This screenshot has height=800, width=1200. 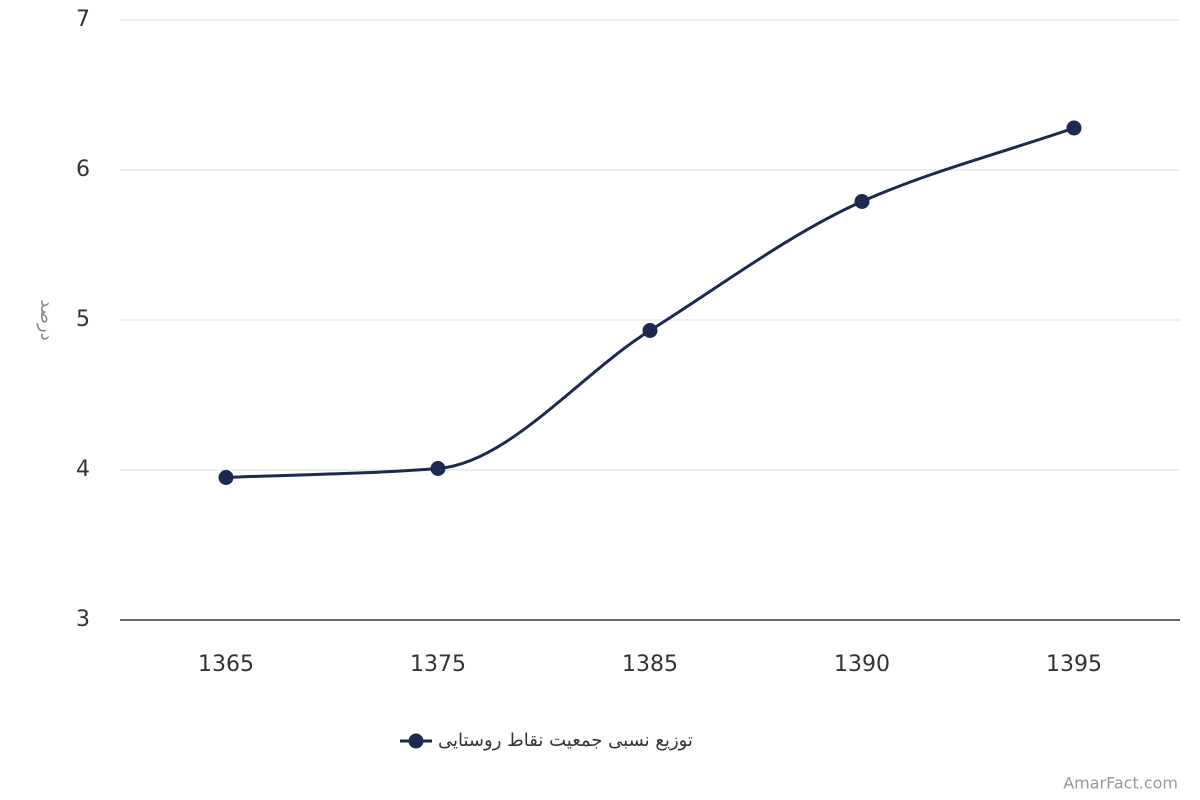 I want to click on y-tick-label: 4, so click(x=83, y=469).